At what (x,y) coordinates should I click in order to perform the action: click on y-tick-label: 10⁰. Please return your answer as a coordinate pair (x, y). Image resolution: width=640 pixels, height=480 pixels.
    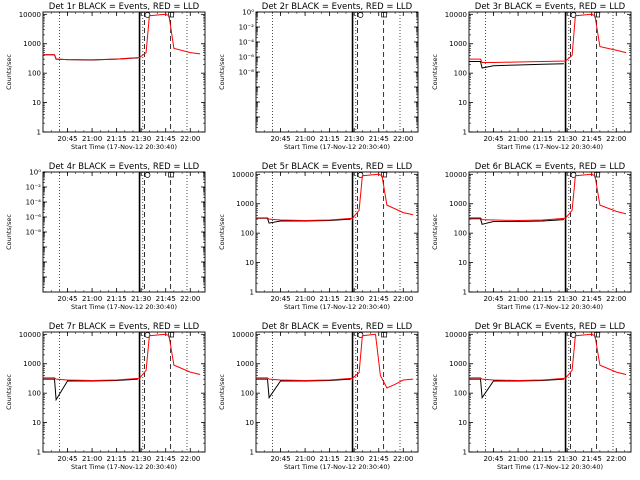
    Looking at the image, I should click on (248, 13).